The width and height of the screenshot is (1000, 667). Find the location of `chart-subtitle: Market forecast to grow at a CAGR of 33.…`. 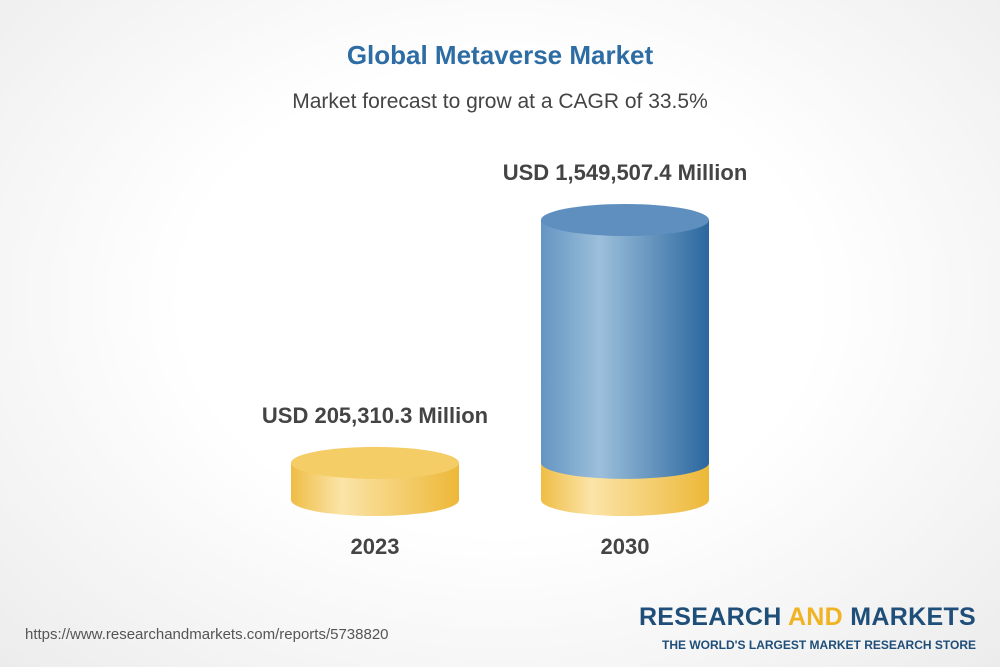

chart-subtitle: Market forecast to grow at a CAGR of 33.… is located at coordinates (500, 101).